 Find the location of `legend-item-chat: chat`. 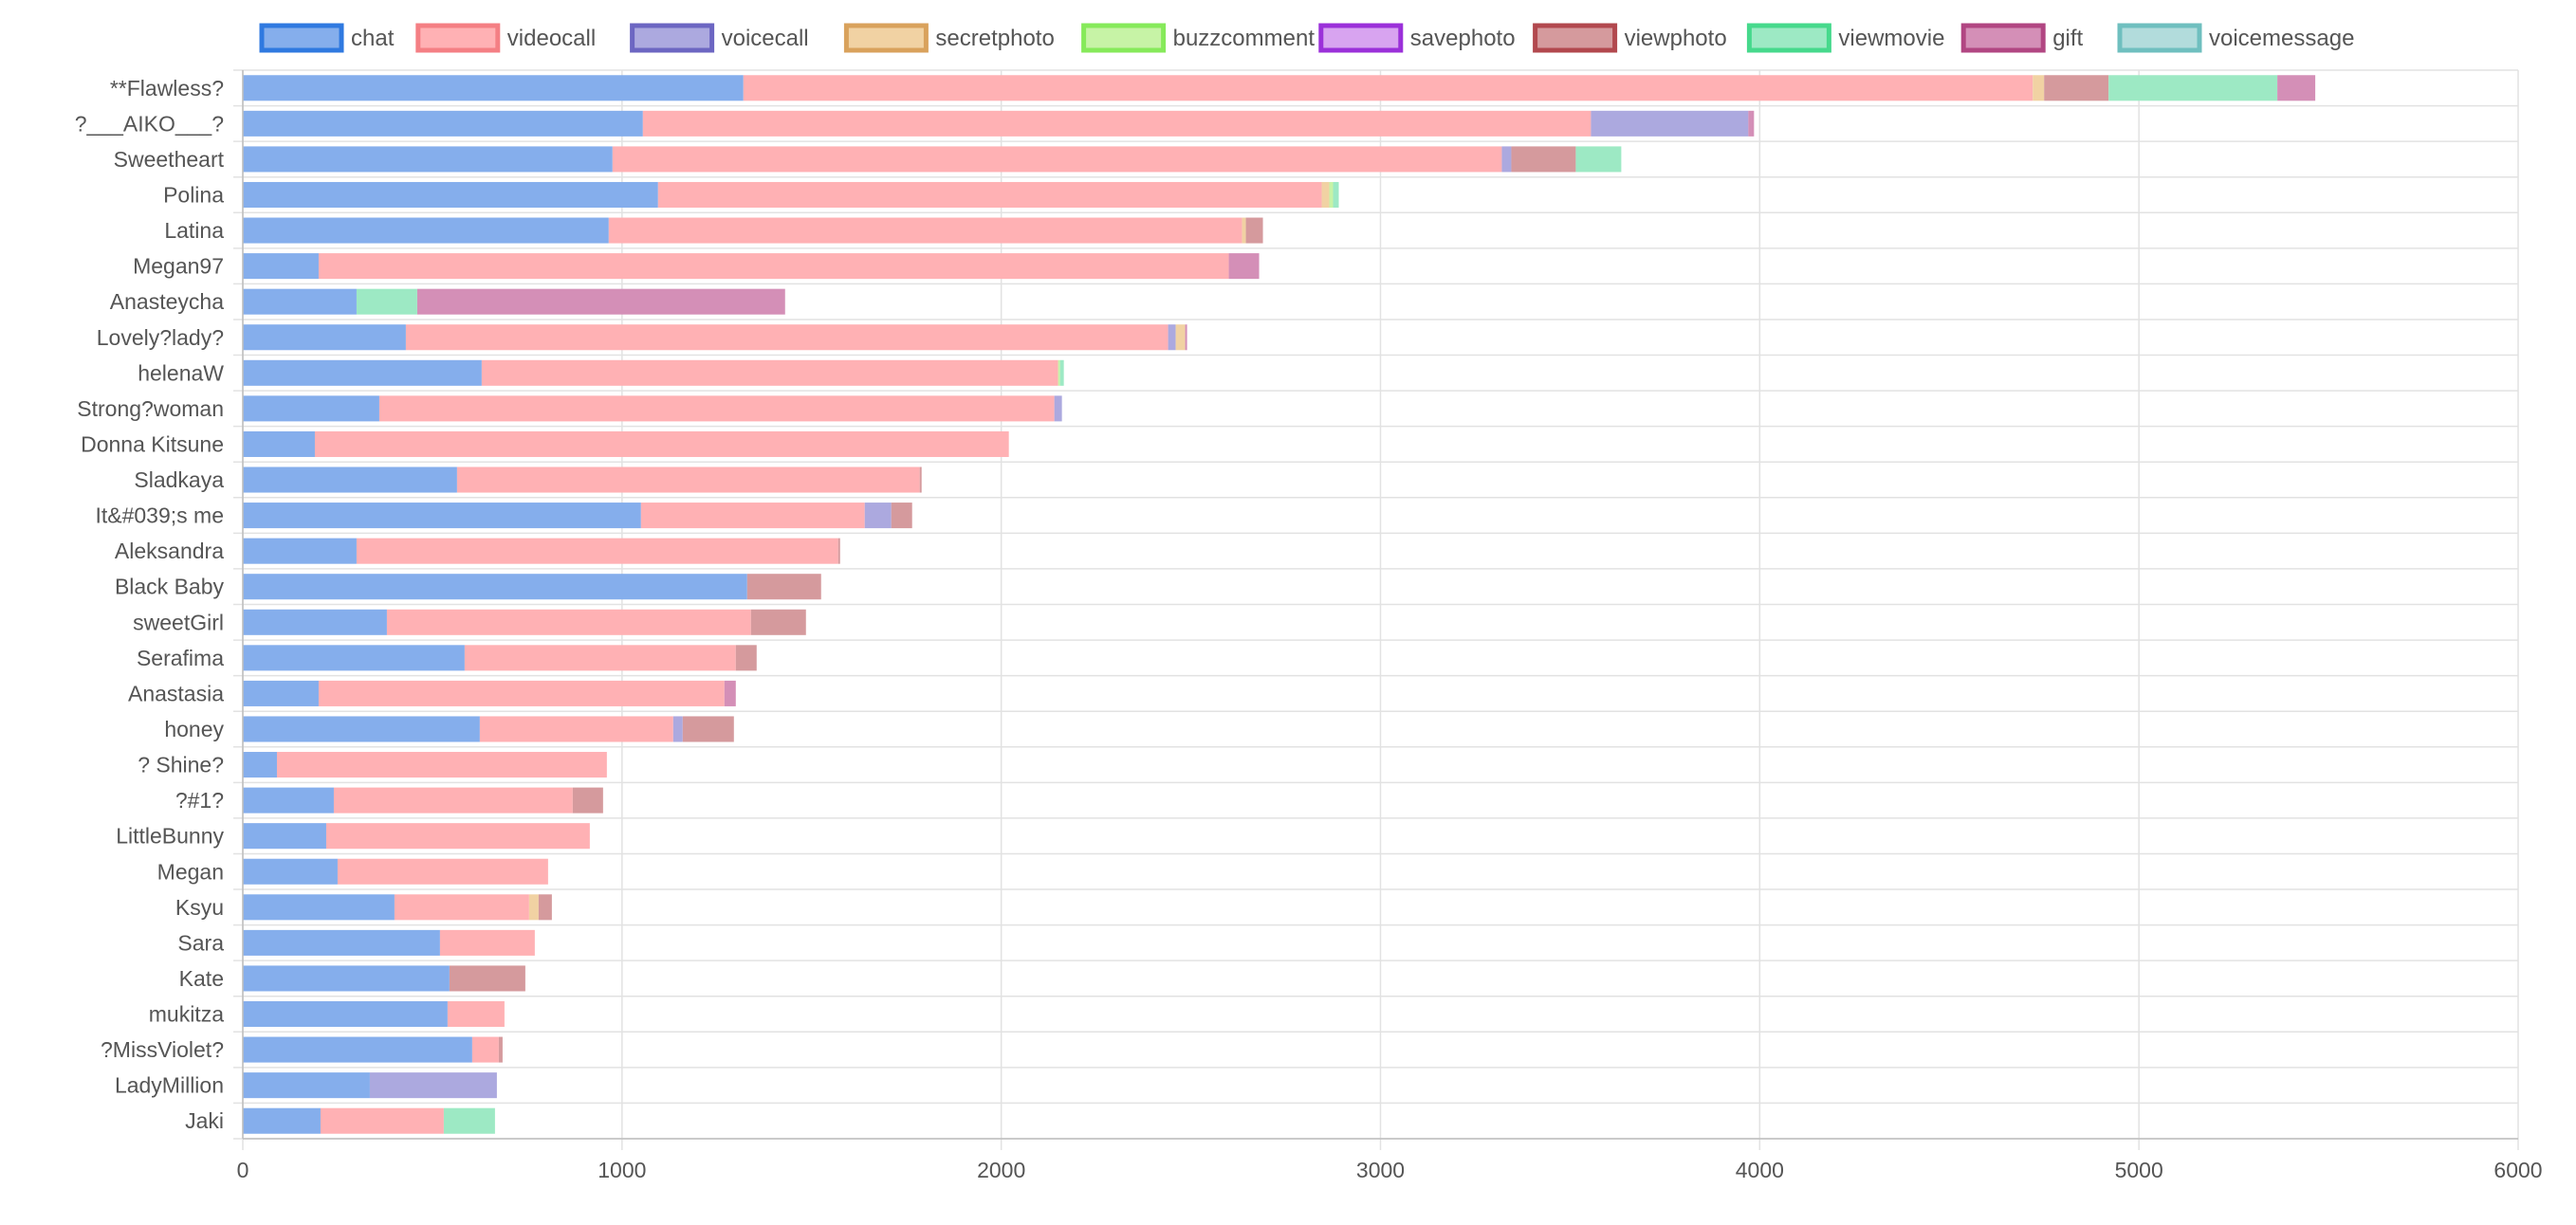

legend-item-chat: chat is located at coordinates (327, 38).